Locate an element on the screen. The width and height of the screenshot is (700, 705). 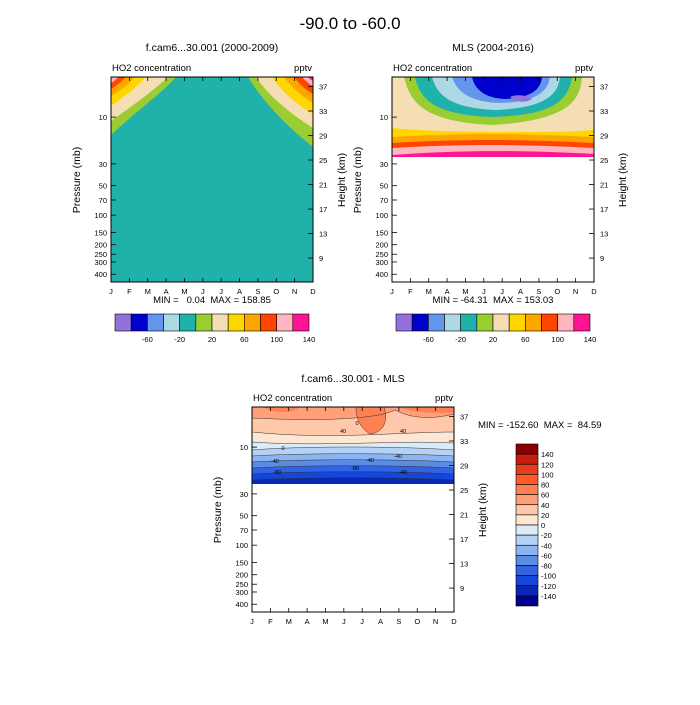
colorbar-label: -80 is located at coordinates (546, 566).